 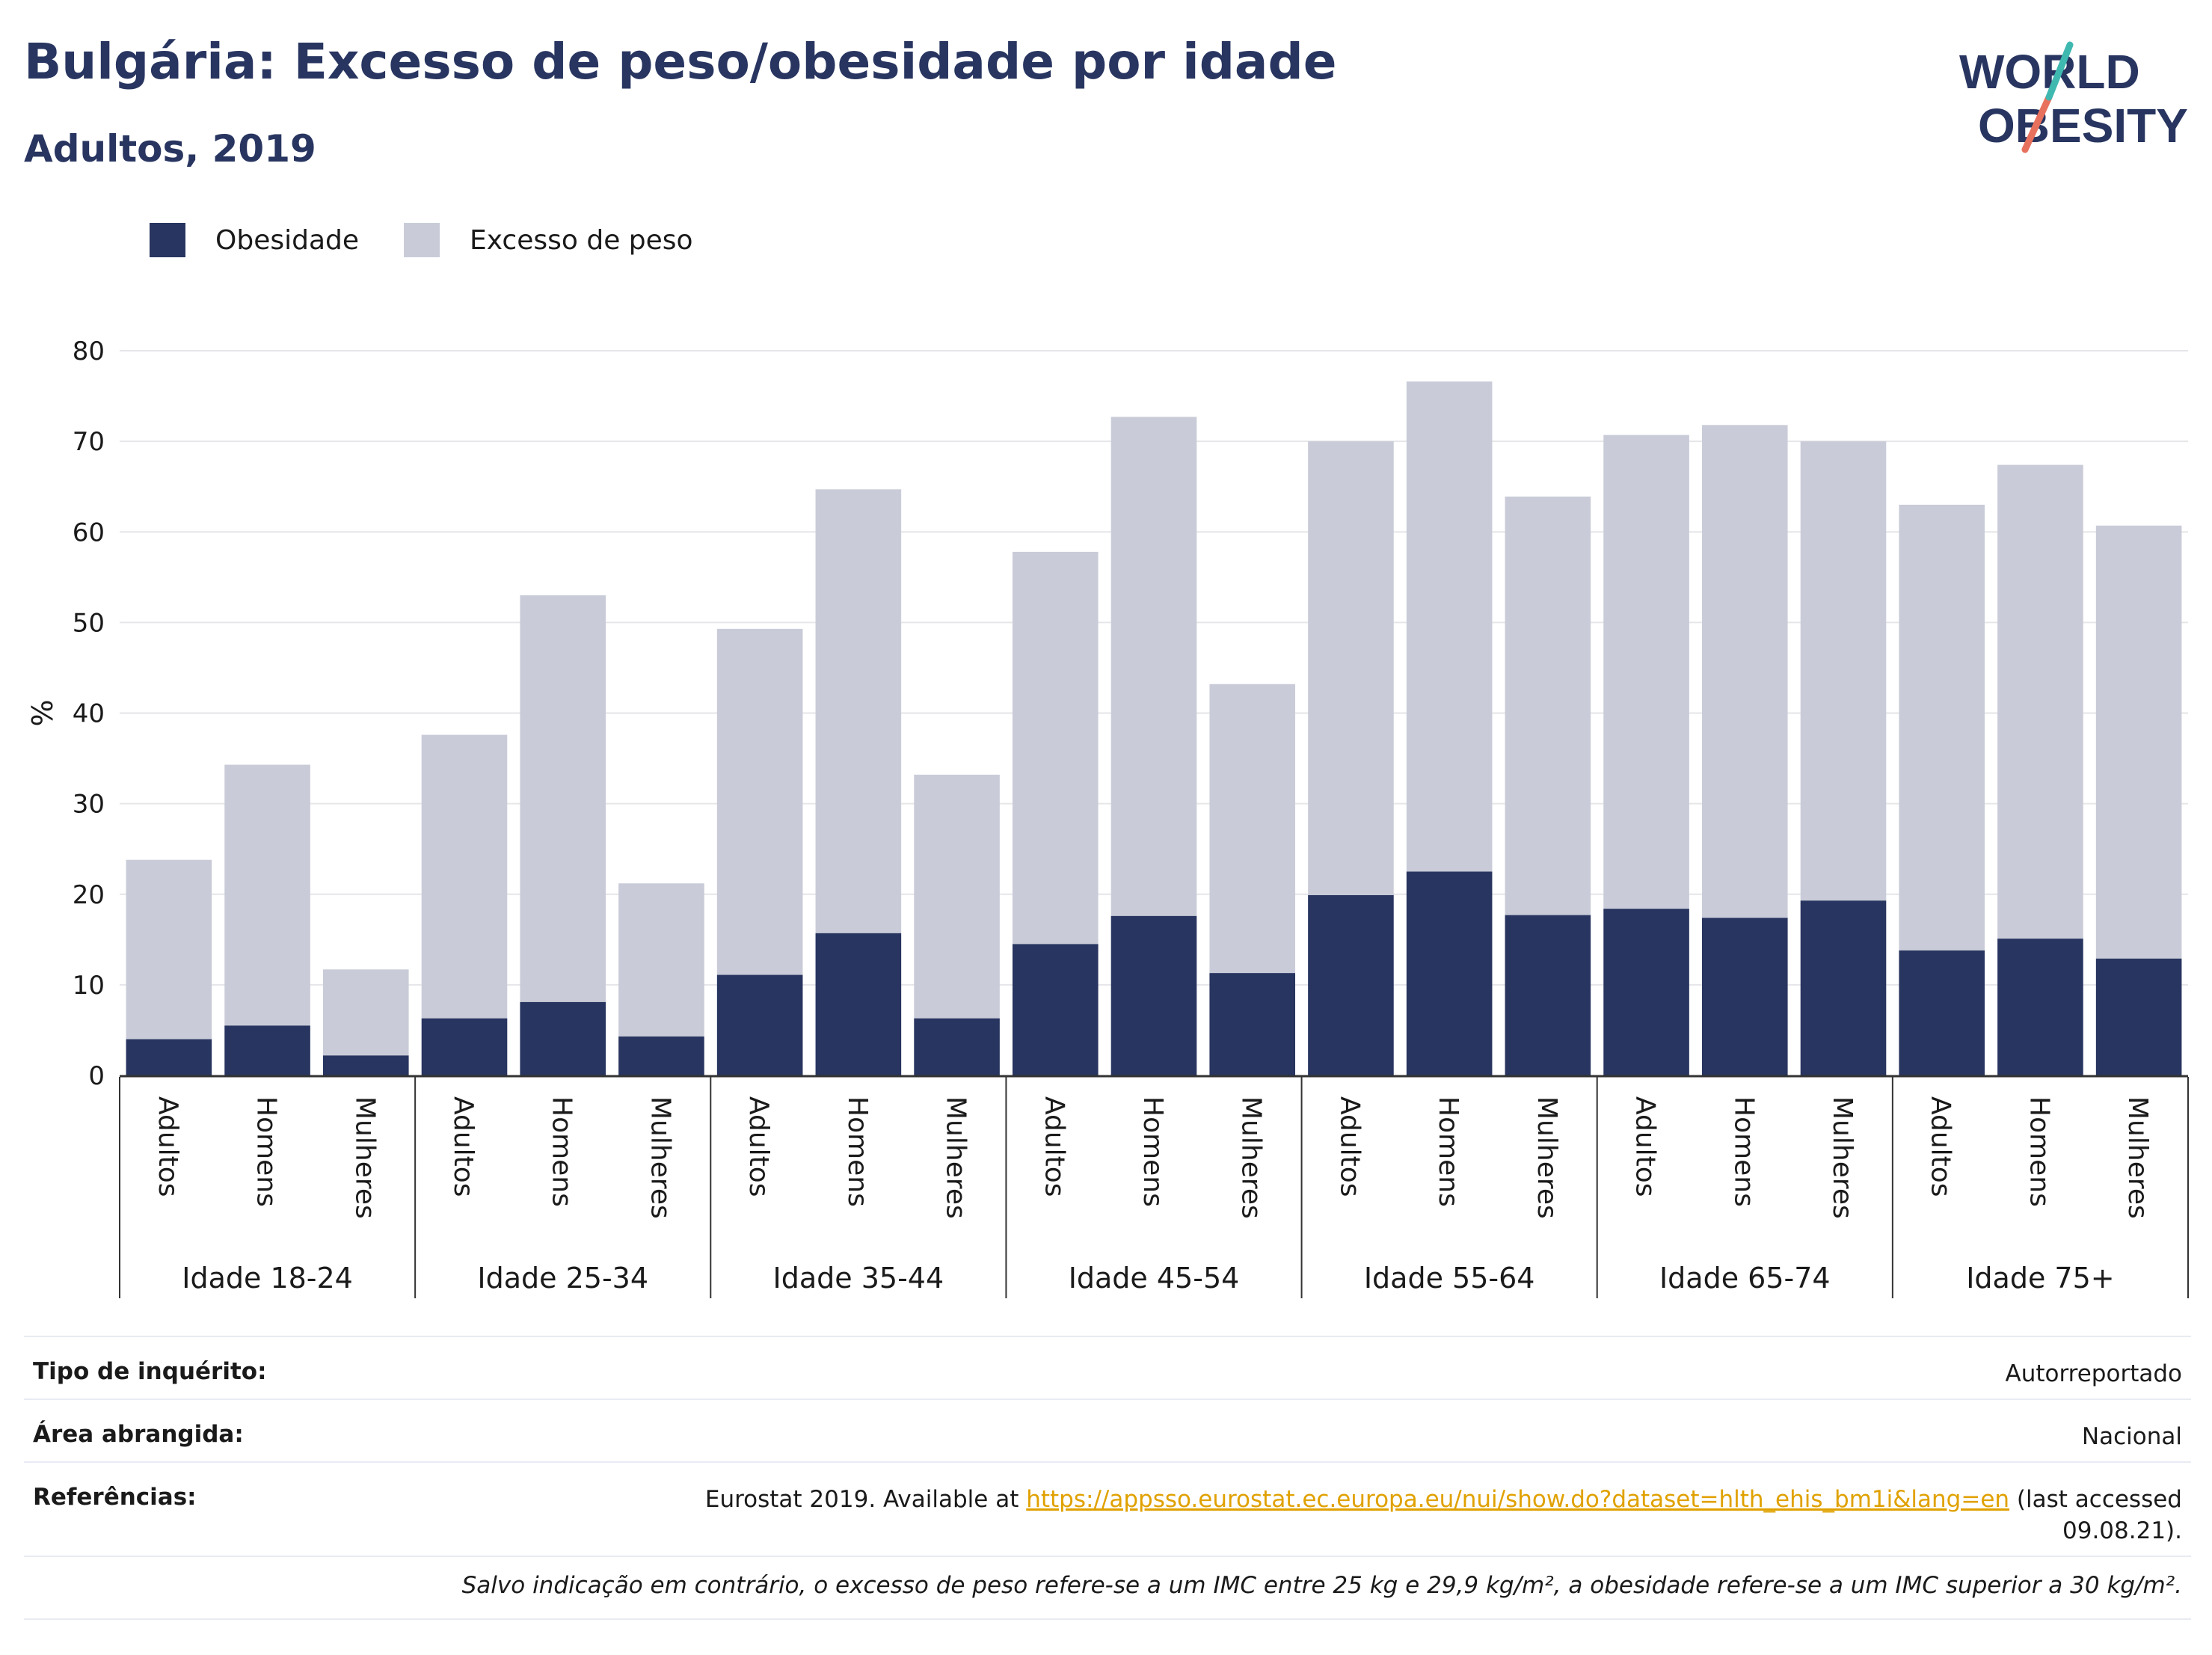 What do you see at coordinates (865, 1499) in the screenshot?
I see `ref-prefix: Eurostat 2019. Available at` at bounding box center [865, 1499].